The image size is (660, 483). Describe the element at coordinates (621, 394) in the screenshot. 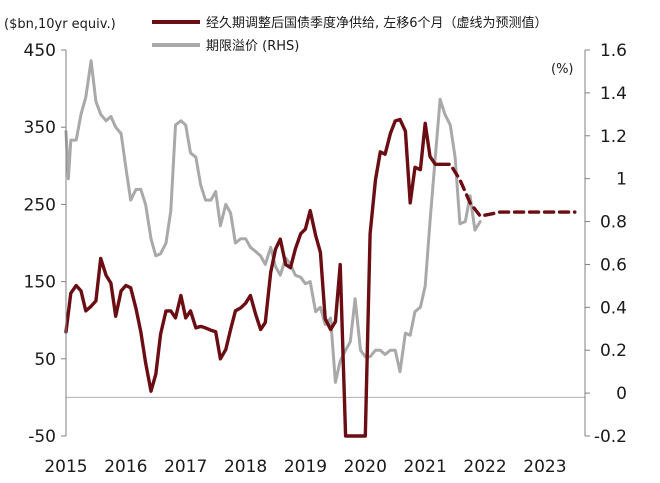

I see `right-tick-label: 0` at that location.